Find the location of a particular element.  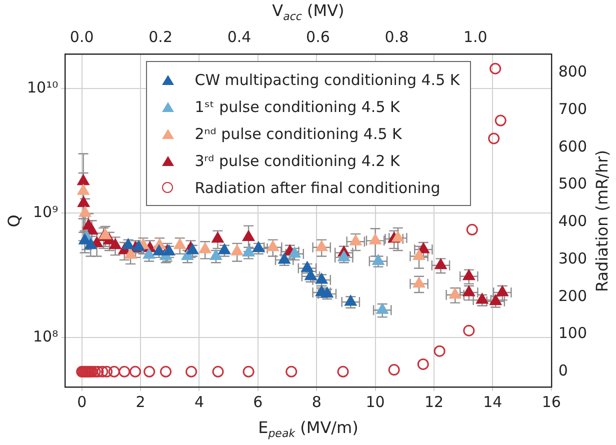

x-tick-label: 12 is located at coordinates (434, 401).